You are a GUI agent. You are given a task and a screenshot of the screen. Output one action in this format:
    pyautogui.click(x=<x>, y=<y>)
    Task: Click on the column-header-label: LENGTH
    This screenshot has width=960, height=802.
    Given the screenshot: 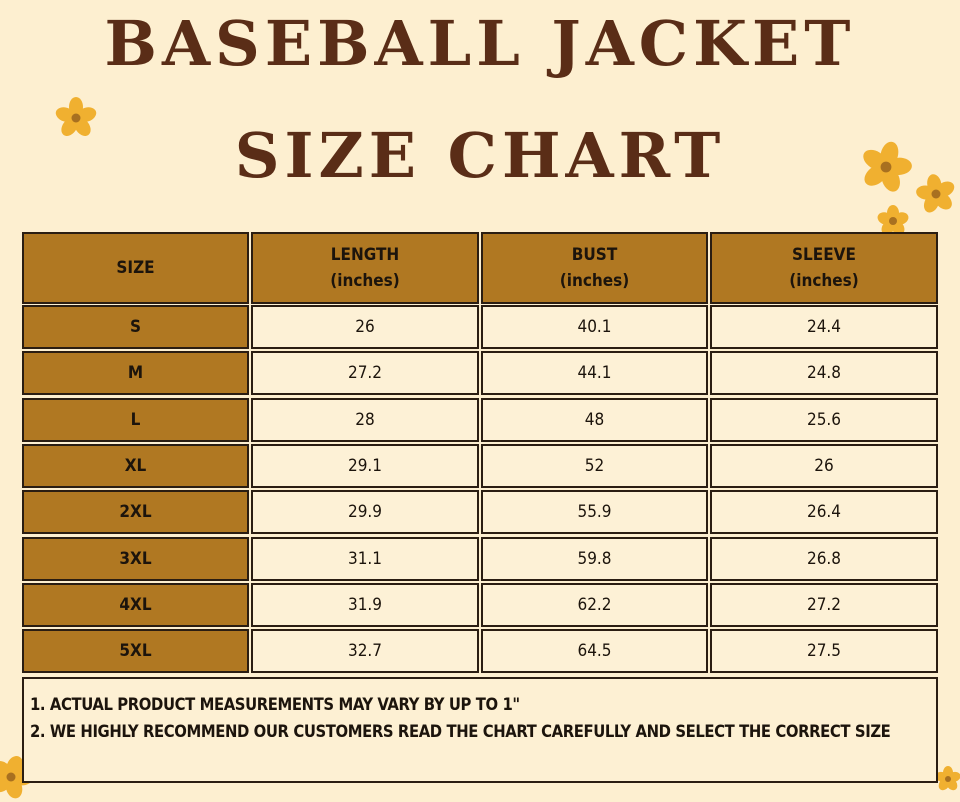 What is the action you would take?
    pyautogui.click(x=365, y=255)
    